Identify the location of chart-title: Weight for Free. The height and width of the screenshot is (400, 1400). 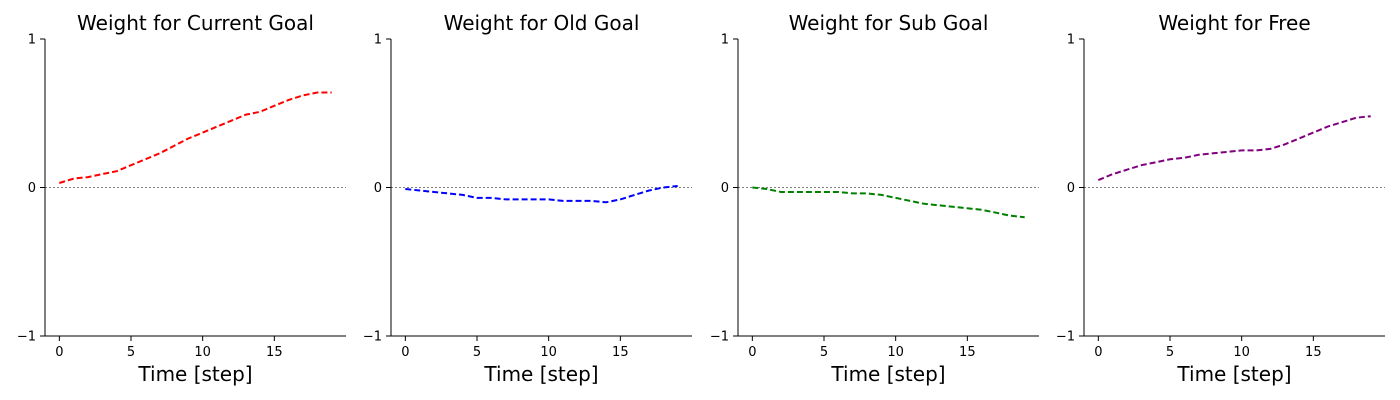
(1234, 23).